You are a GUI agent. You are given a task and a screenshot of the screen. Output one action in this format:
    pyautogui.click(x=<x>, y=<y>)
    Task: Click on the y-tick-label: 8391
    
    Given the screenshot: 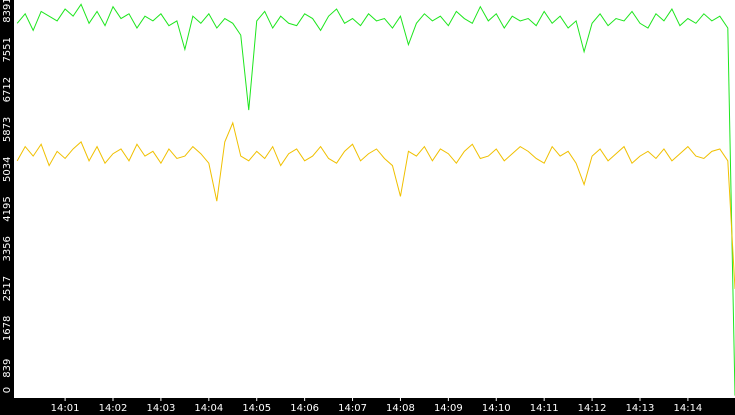 What is the action you would take?
    pyautogui.click(x=7, y=11)
    